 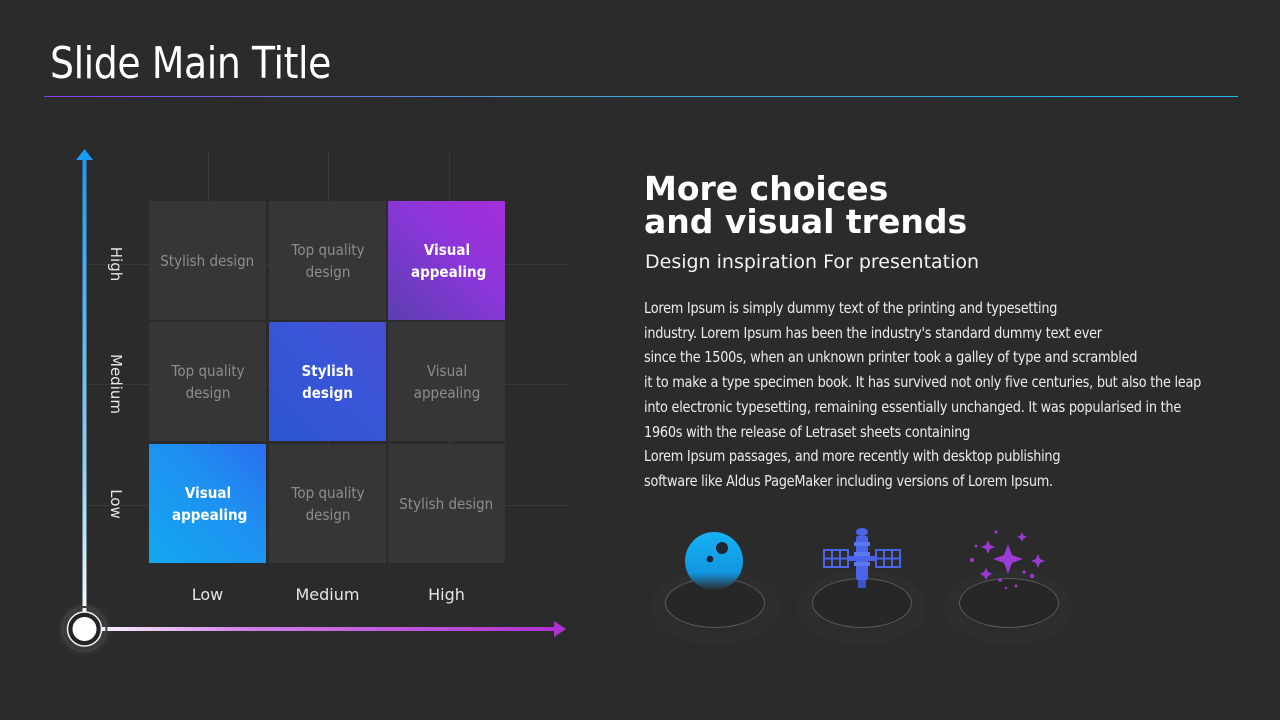 What do you see at coordinates (446, 503) in the screenshot?
I see `matrix-cell-low-high: Stylish design` at bounding box center [446, 503].